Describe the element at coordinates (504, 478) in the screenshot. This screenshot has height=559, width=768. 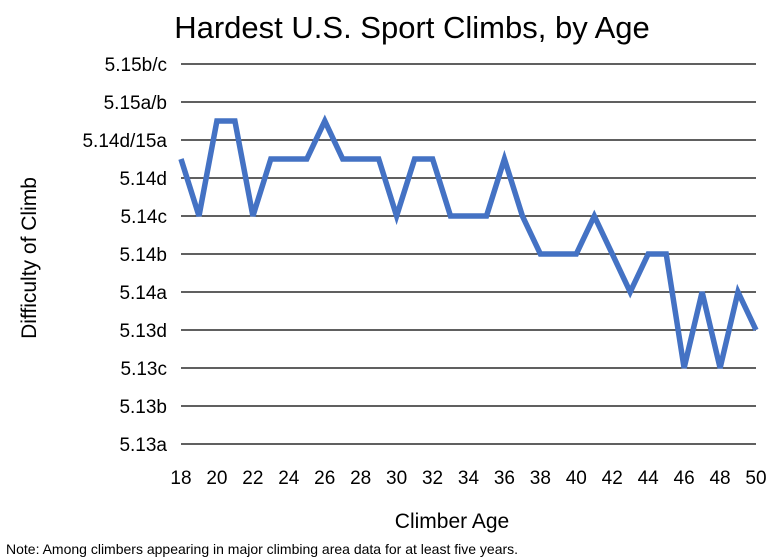
I see `x-tick-label: 36` at that location.